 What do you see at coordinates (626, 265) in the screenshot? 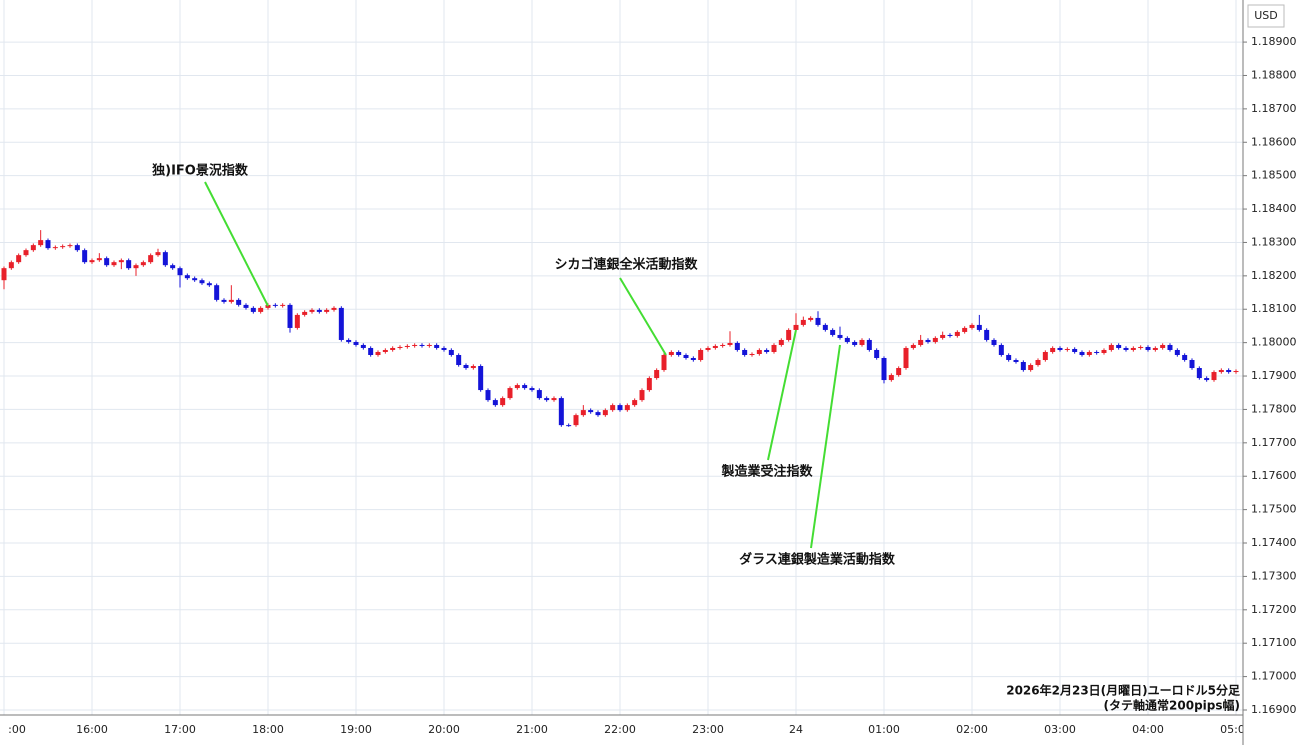
I see `annotation-label: シカゴ連銀全米活動指数` at bounding box center [626, 265].